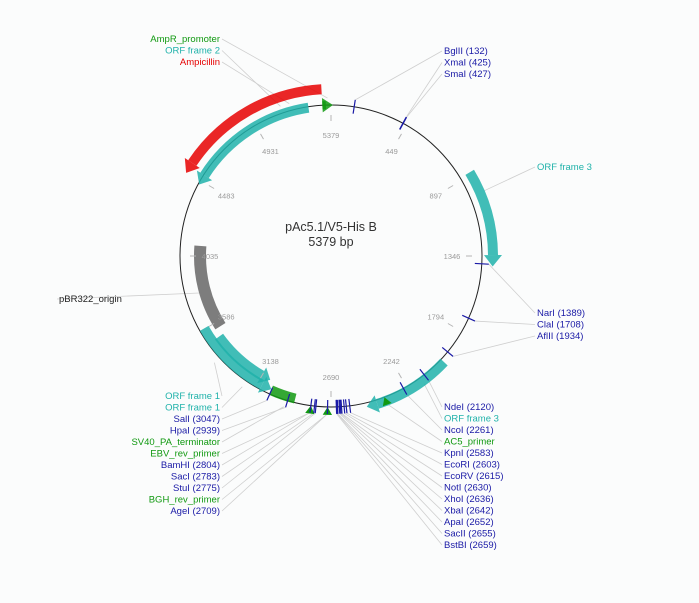 This screenshot has width=699, height=603. Describe the element at coordinates (435, 317) in the screenshot. I see `position-tick-label: 1794` at that location.